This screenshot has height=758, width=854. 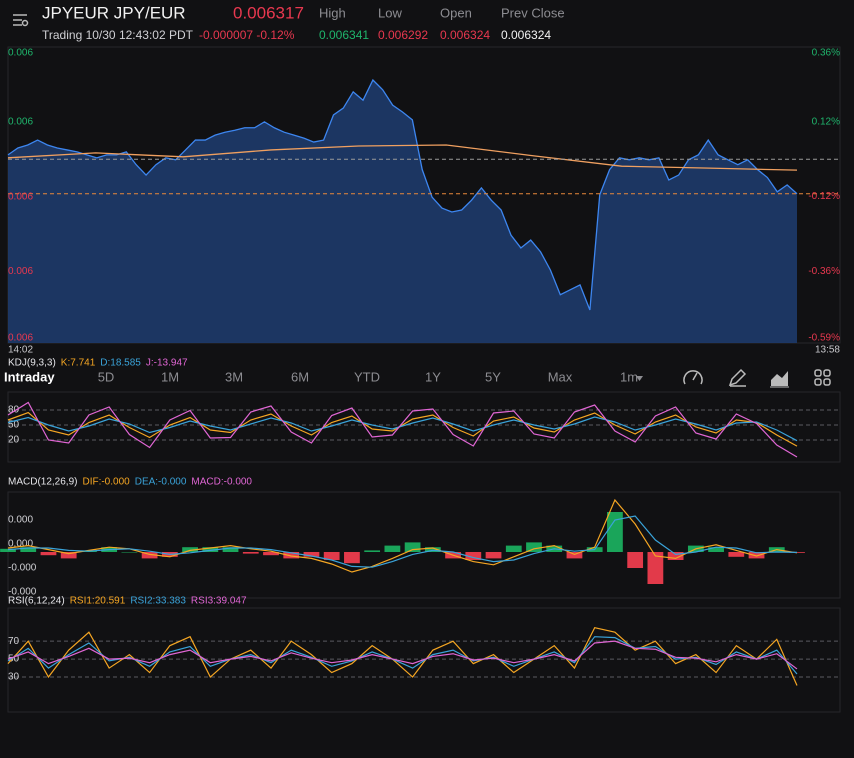 I want to click on y2-tick-label: -0.12%, so click(x=824, y=196).